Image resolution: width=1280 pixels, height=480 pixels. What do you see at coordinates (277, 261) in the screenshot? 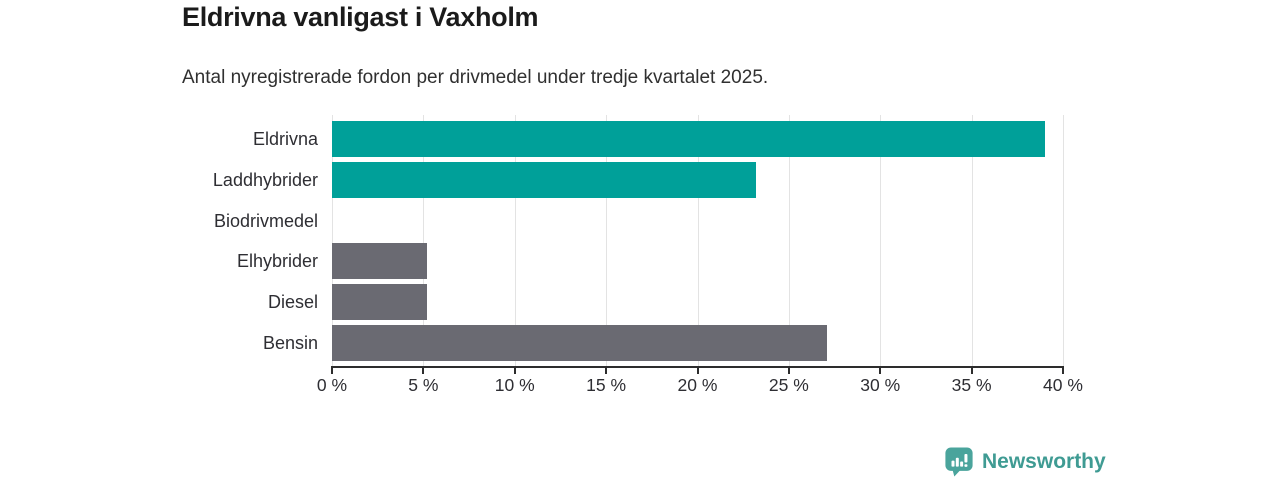
I see `y-axis-label-elhybrider: Elhybrider` at bounding box center [277, 261].